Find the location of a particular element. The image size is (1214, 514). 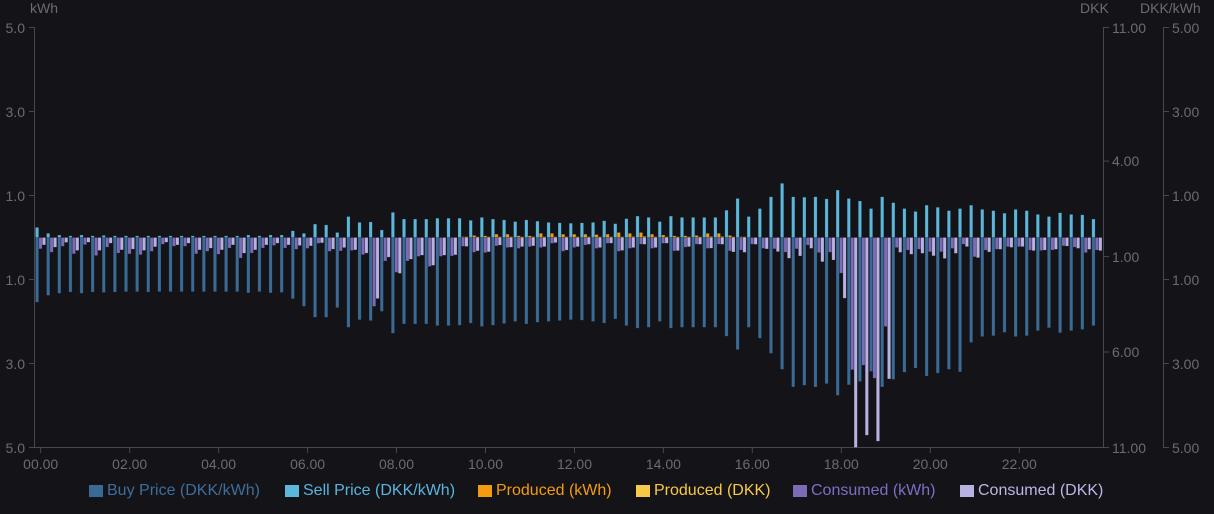

legend-item-consumed-dkk: Consumed (DKK) is located at coordinates (1031, 491).